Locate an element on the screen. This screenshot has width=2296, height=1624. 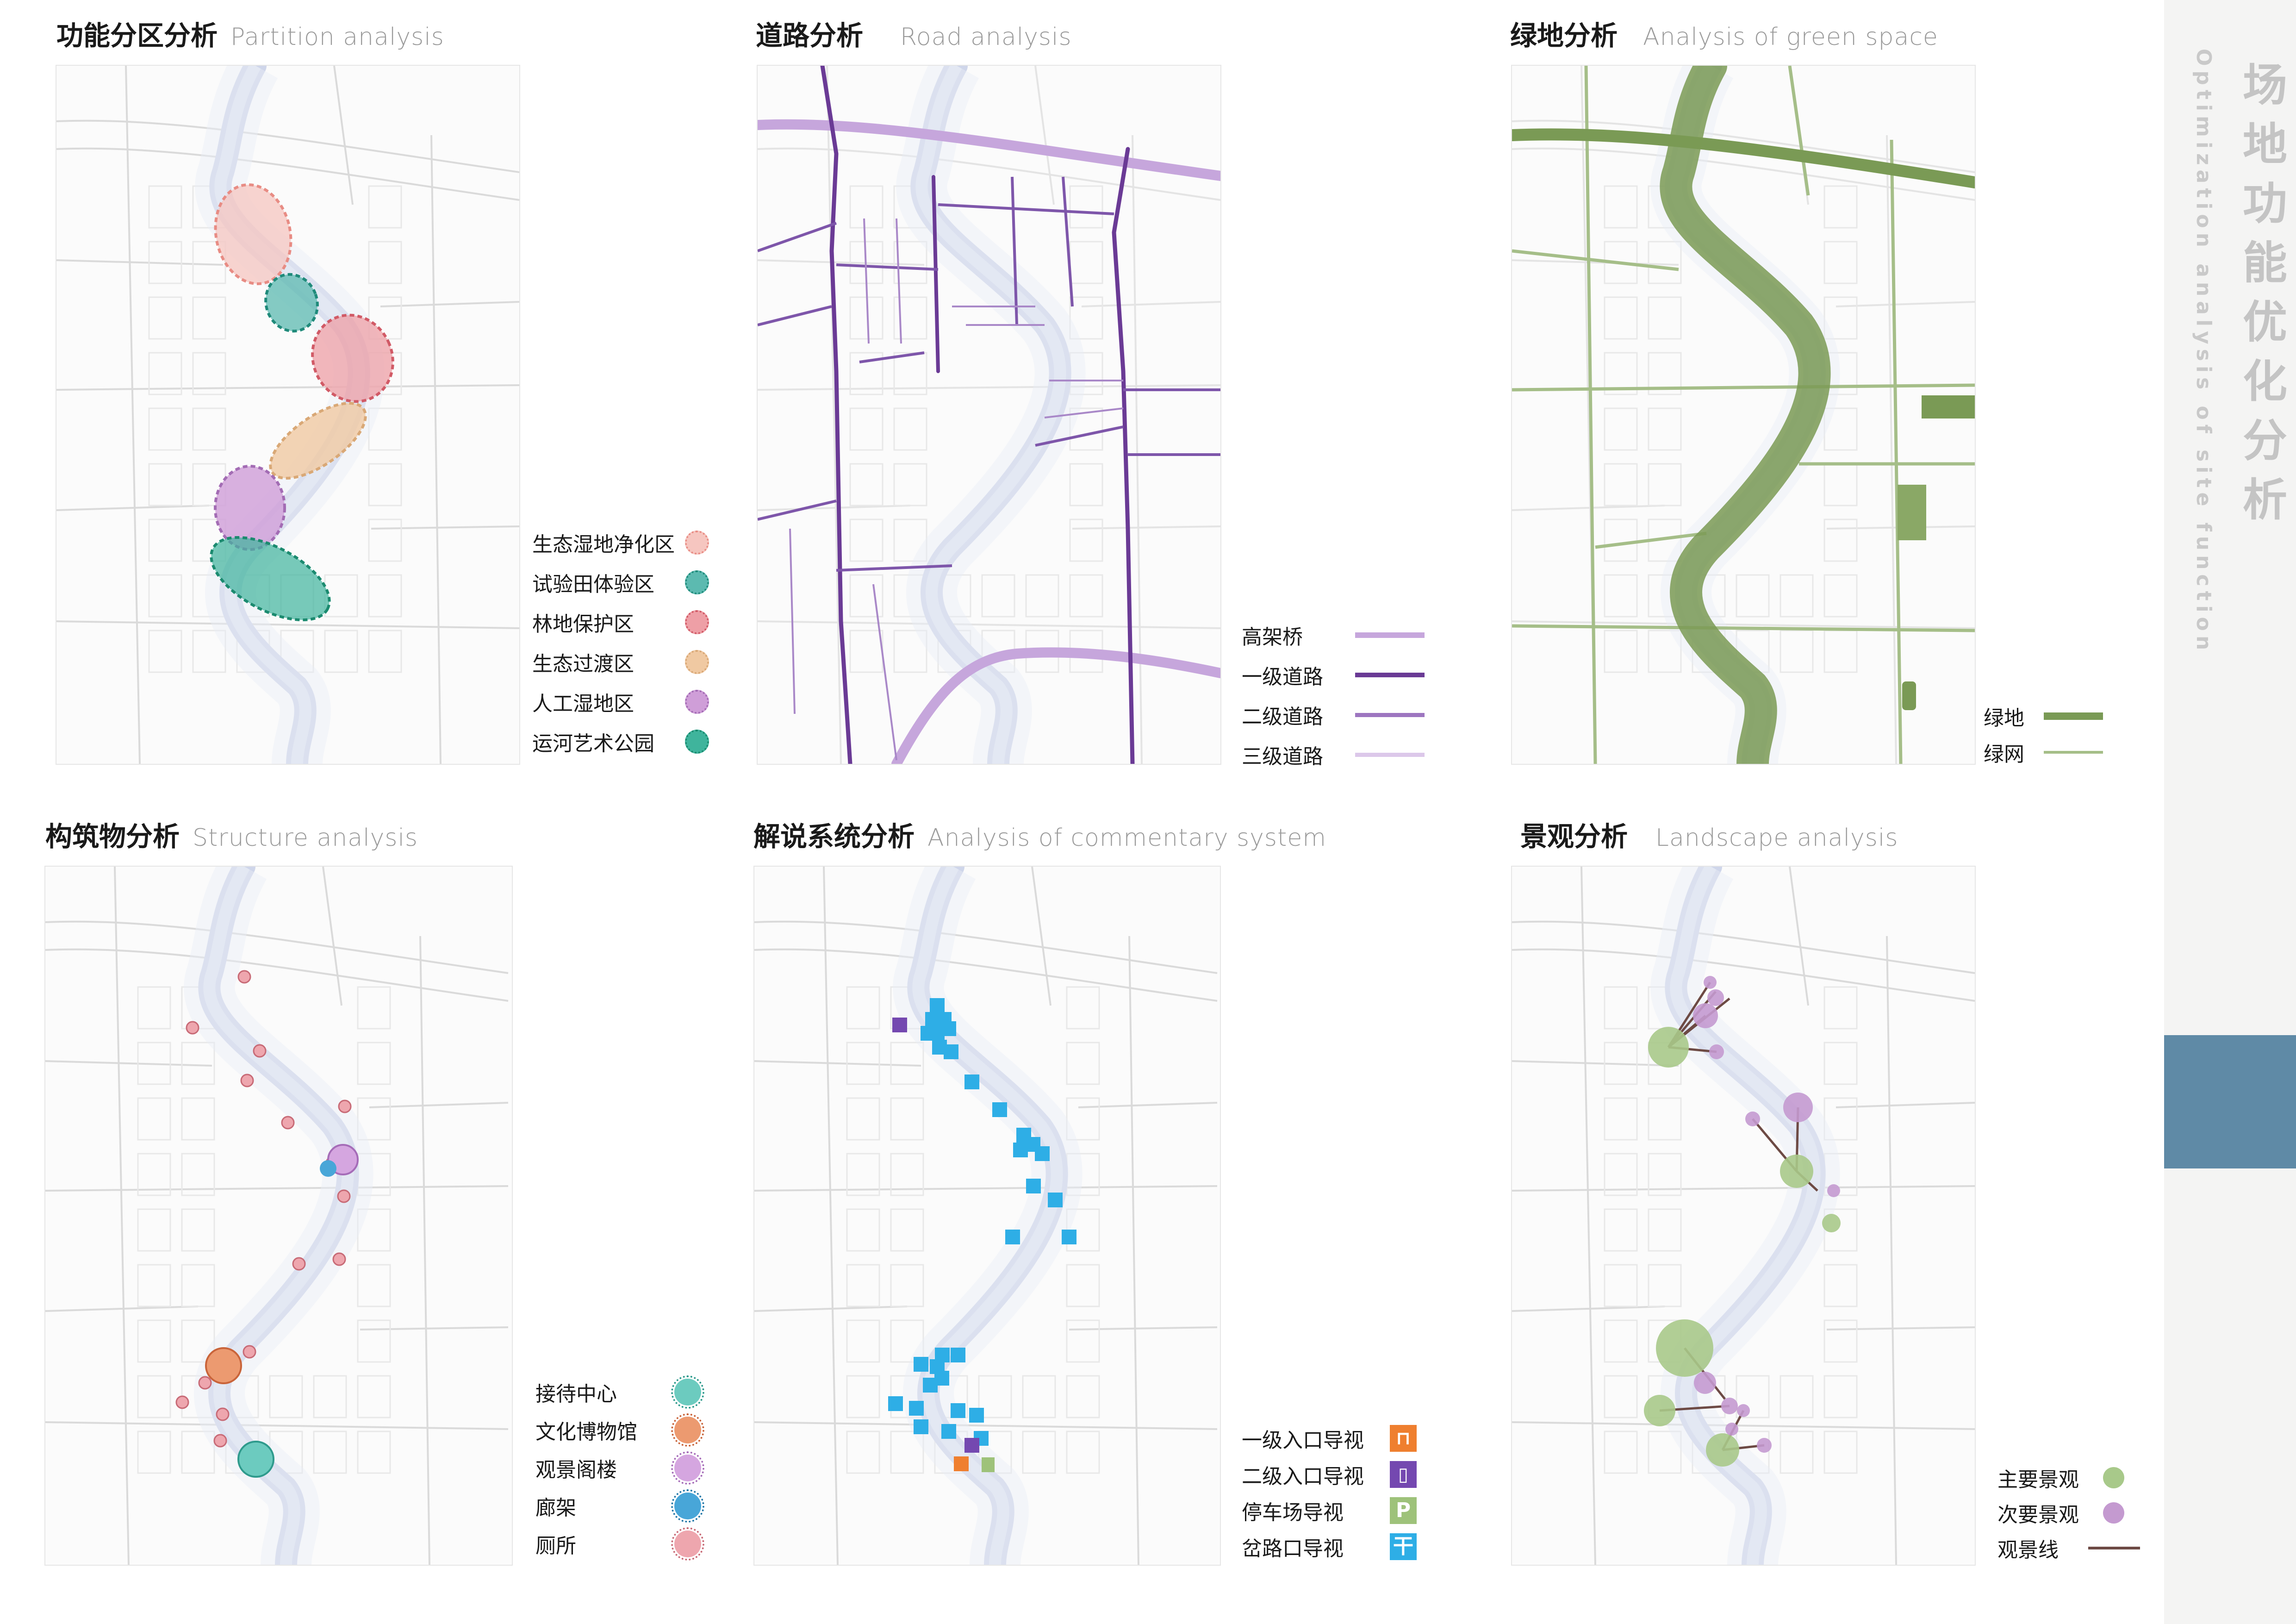
partition-legend: 生态湿地净化区 试验田体验区 林地保护区 生态过渡区 人工湿地区 运河艺术公园 is located at coordinates (629, 648).